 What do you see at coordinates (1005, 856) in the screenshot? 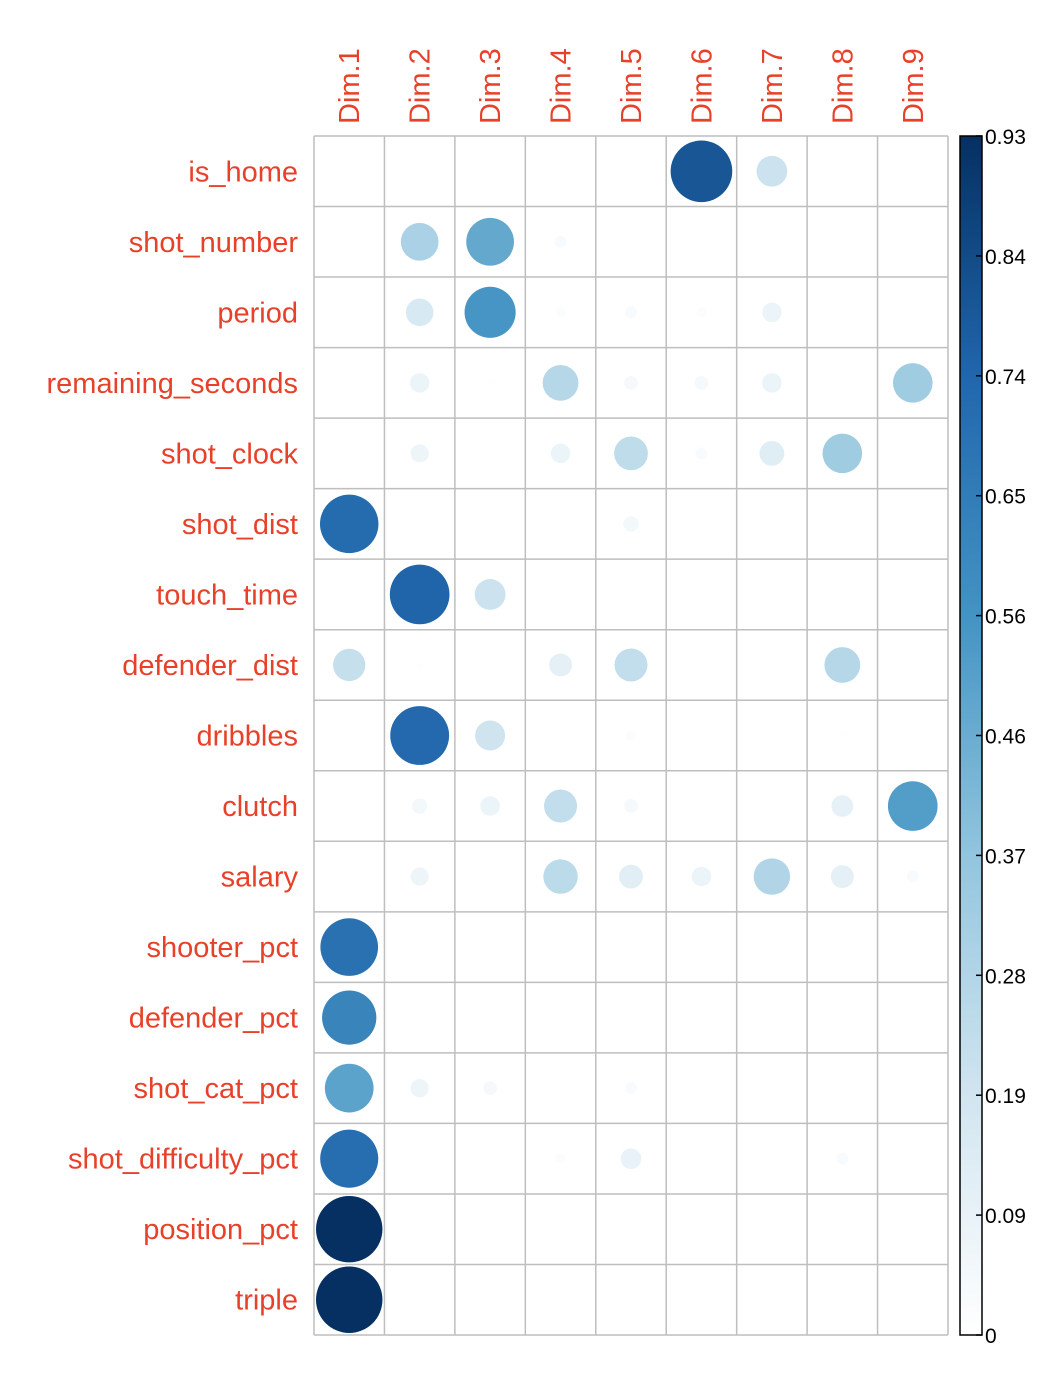
I see `colorbar-tick-label: 0.37` at bounding box center [1005, 856].